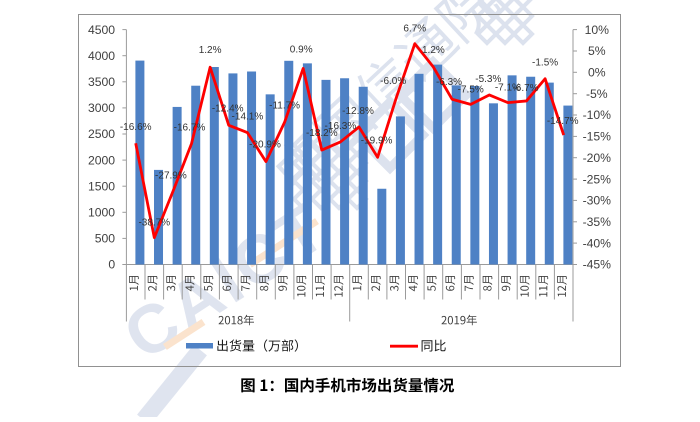 The image size is (700, 422). I want to click on svg-text: 5%, so click(597, 51).